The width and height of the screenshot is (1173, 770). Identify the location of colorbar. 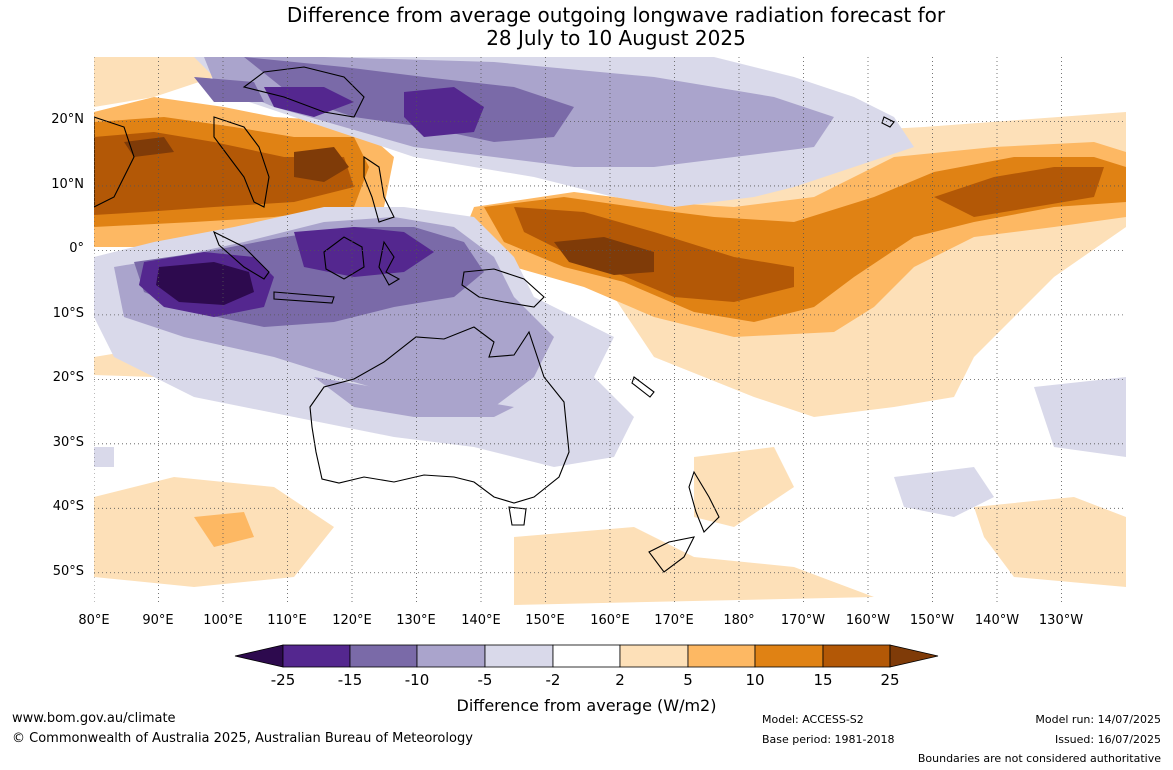
(586, 656).